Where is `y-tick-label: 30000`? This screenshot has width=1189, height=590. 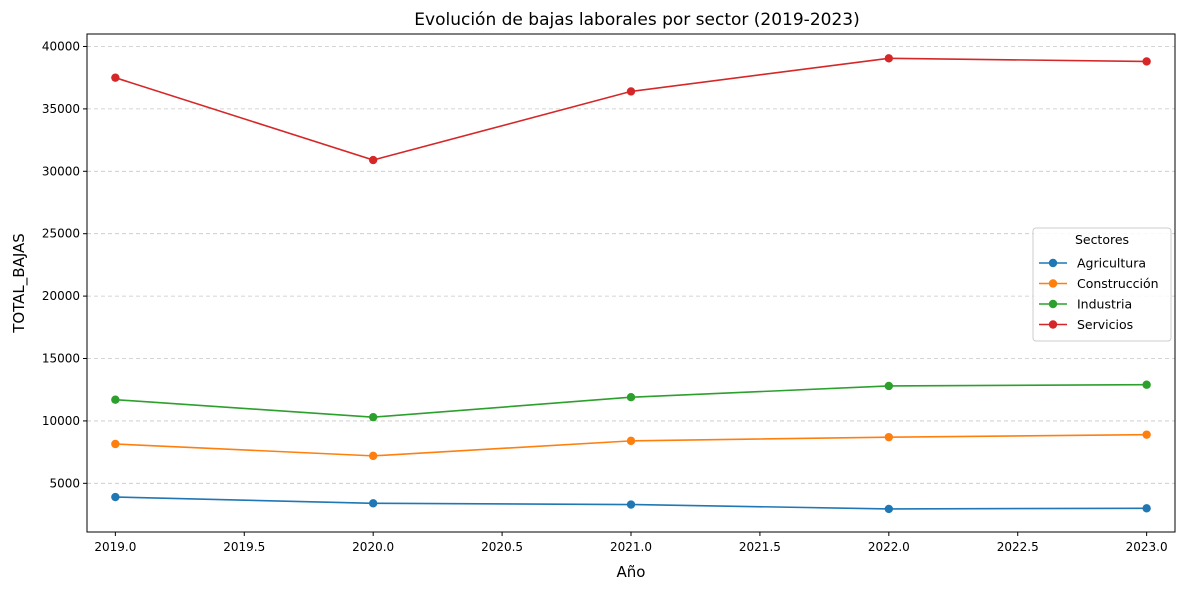
y-tick-label: 30000 is located at coordinates (61, 171).